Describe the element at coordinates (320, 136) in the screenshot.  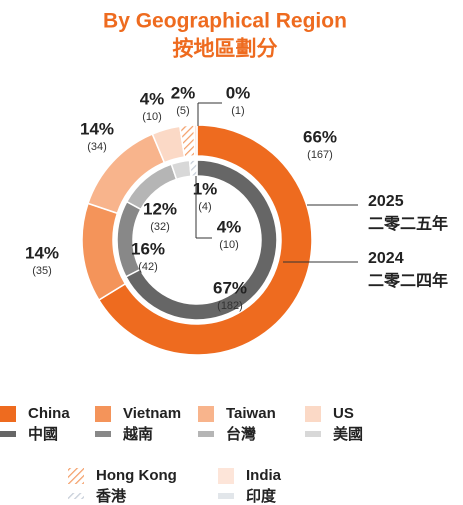
I see `percent-label: 66%` at that location.